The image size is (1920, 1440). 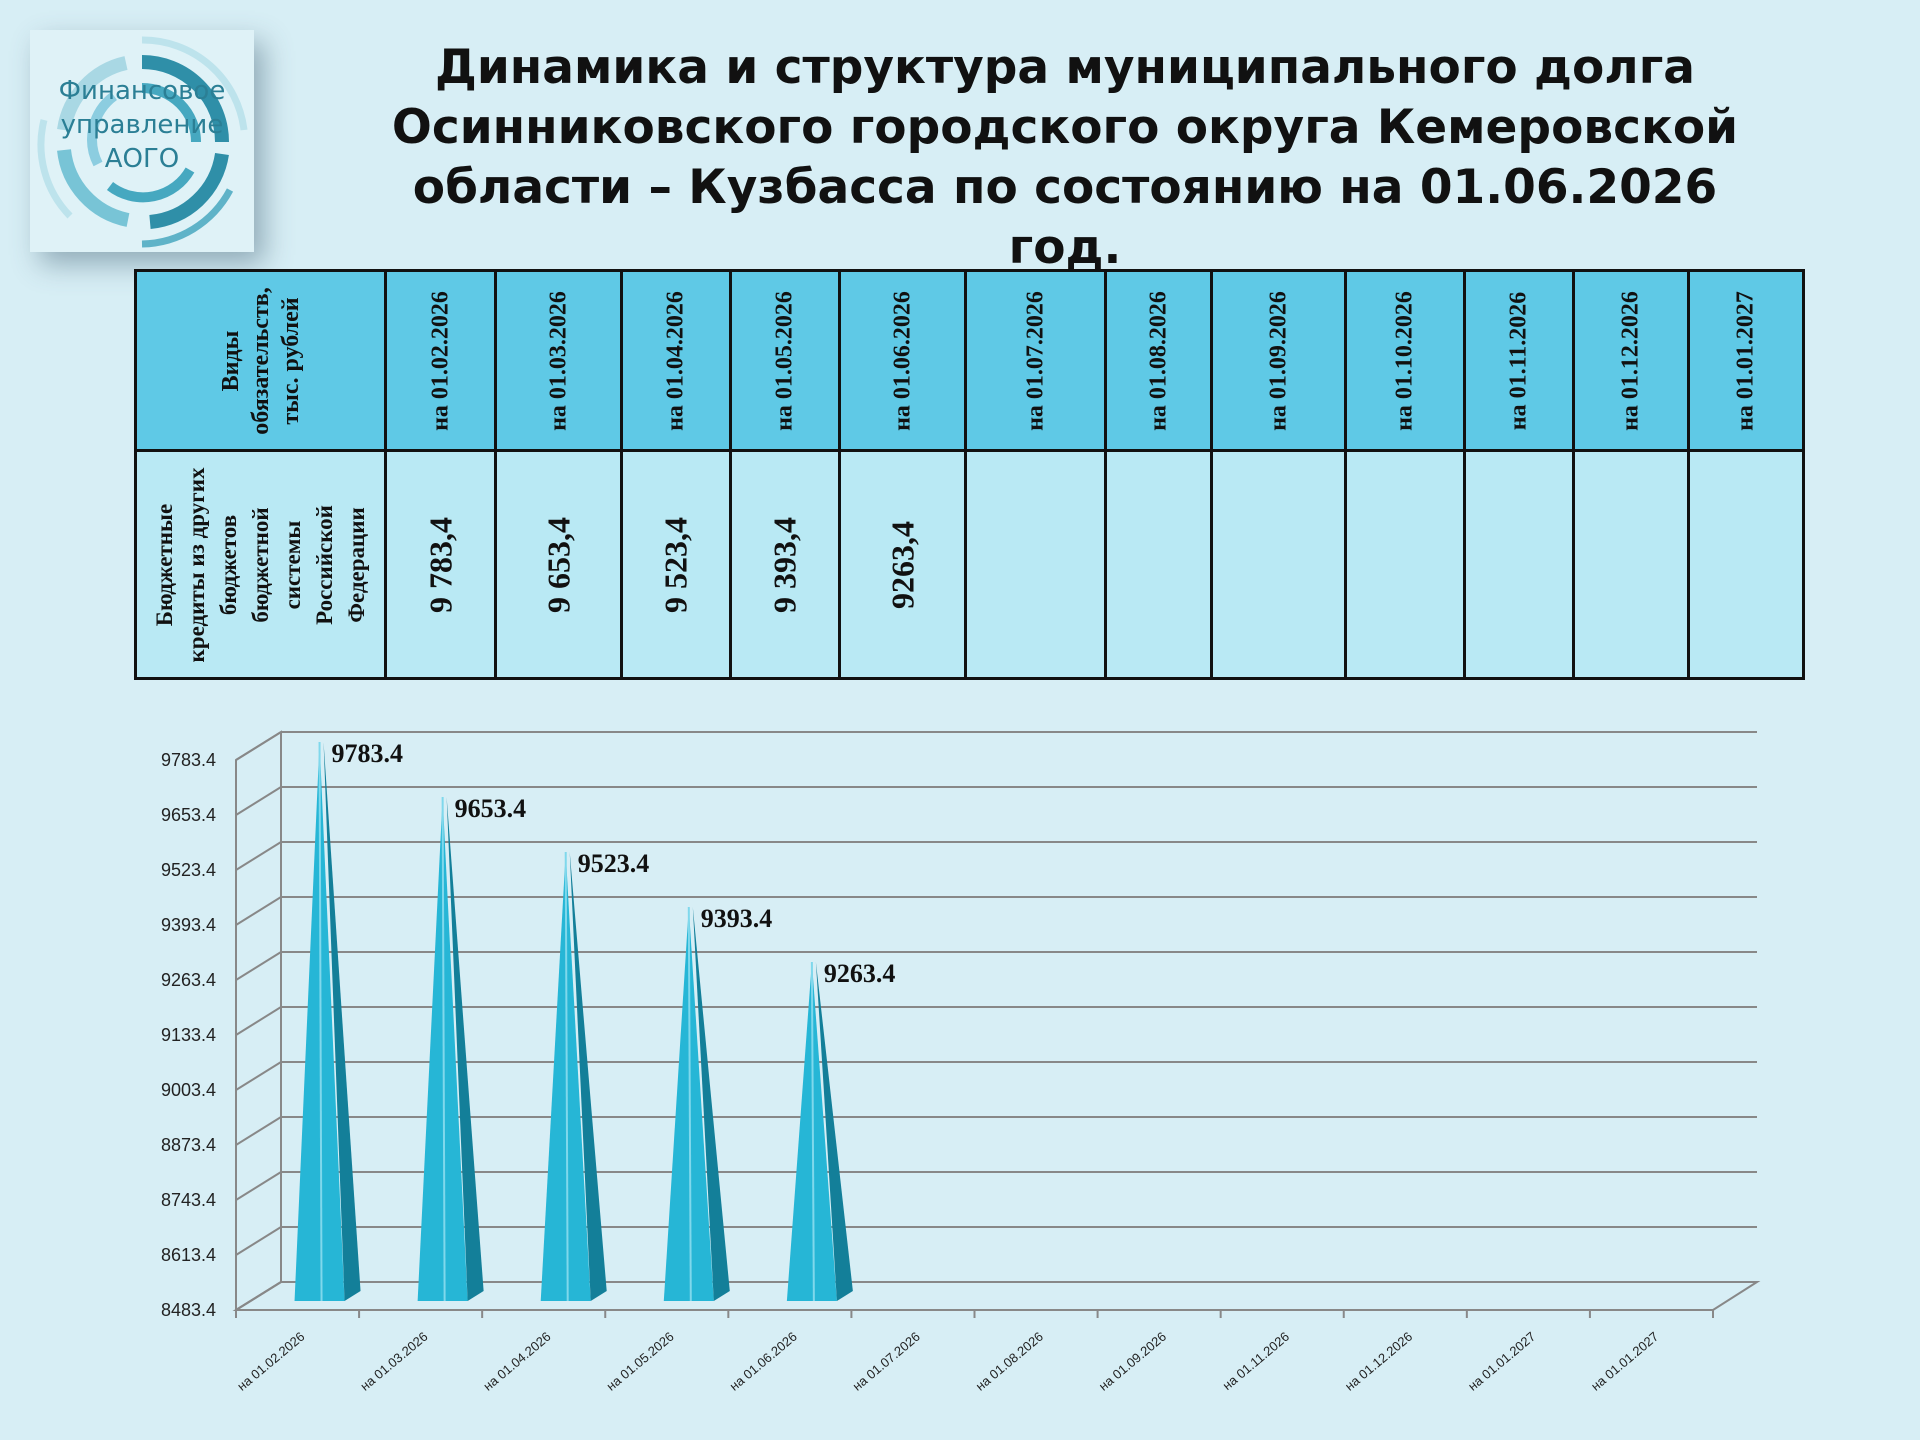 I want to click on value-cell: 9 523,4, so click(x=676, y=564).